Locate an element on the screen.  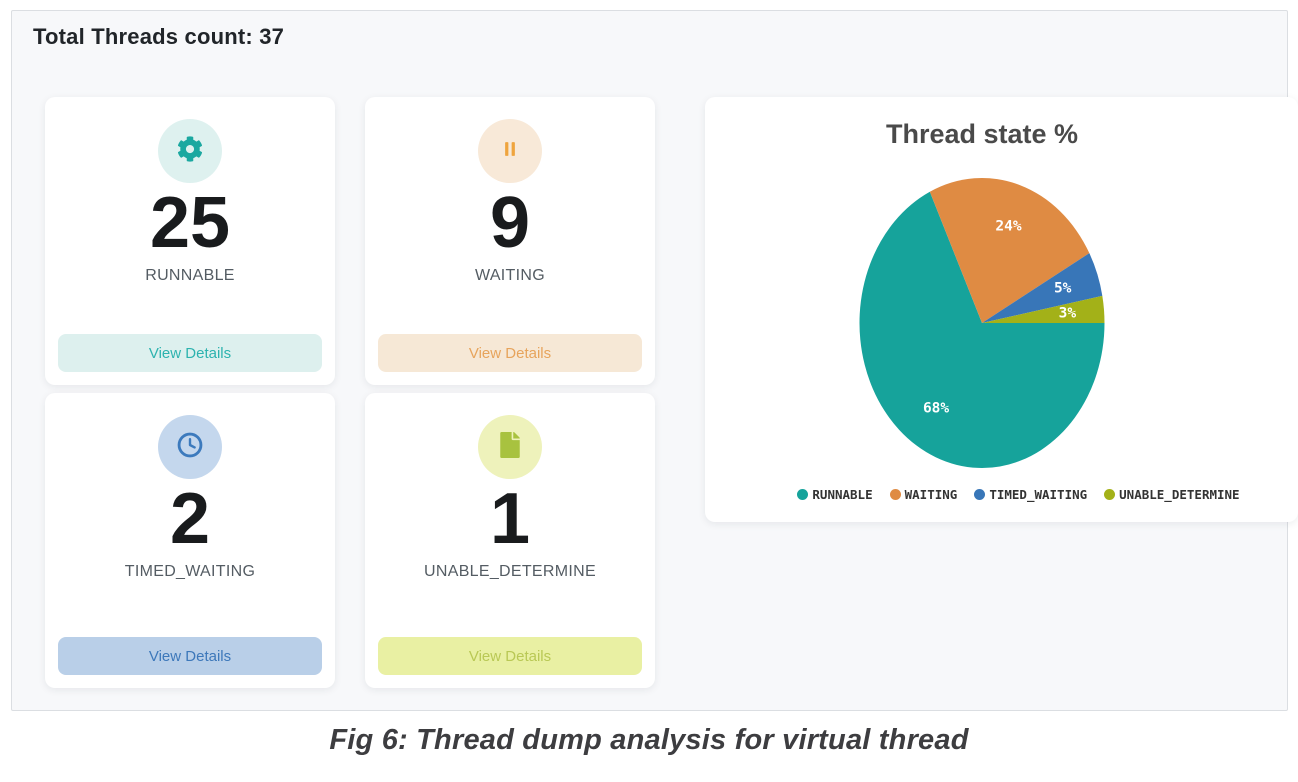
legend-item-waiting: WAITING is located at coordinates (923, 494).